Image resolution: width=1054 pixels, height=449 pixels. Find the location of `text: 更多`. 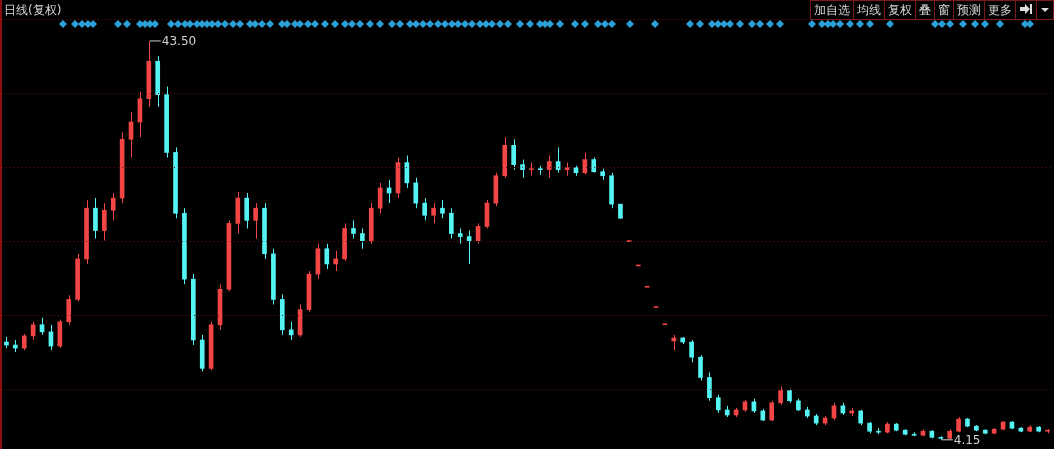

text: 更多 is located at coordinates (1000, 10).